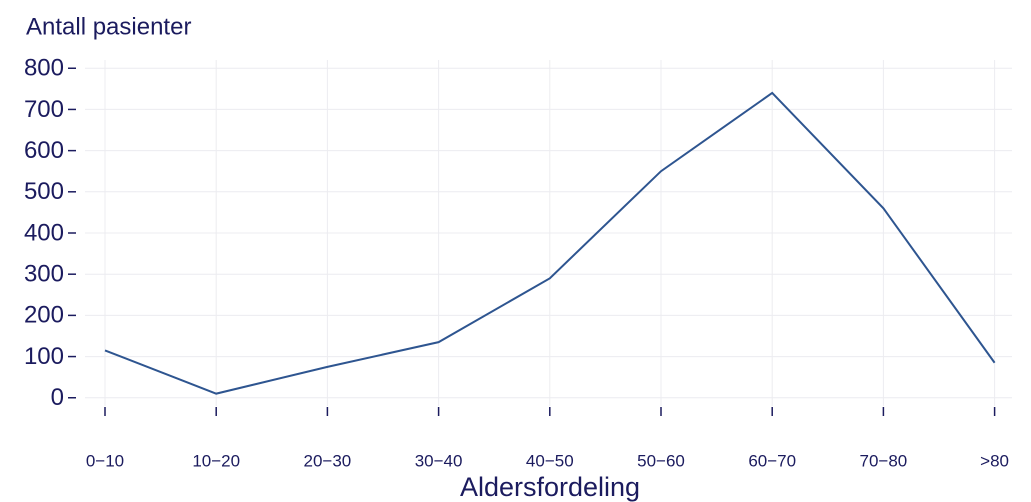 This screenshot has width=1031, height=502. Describe the element at coordinates (44, 356) in the screenshot. I see `y-tick-label: 100` at that location.